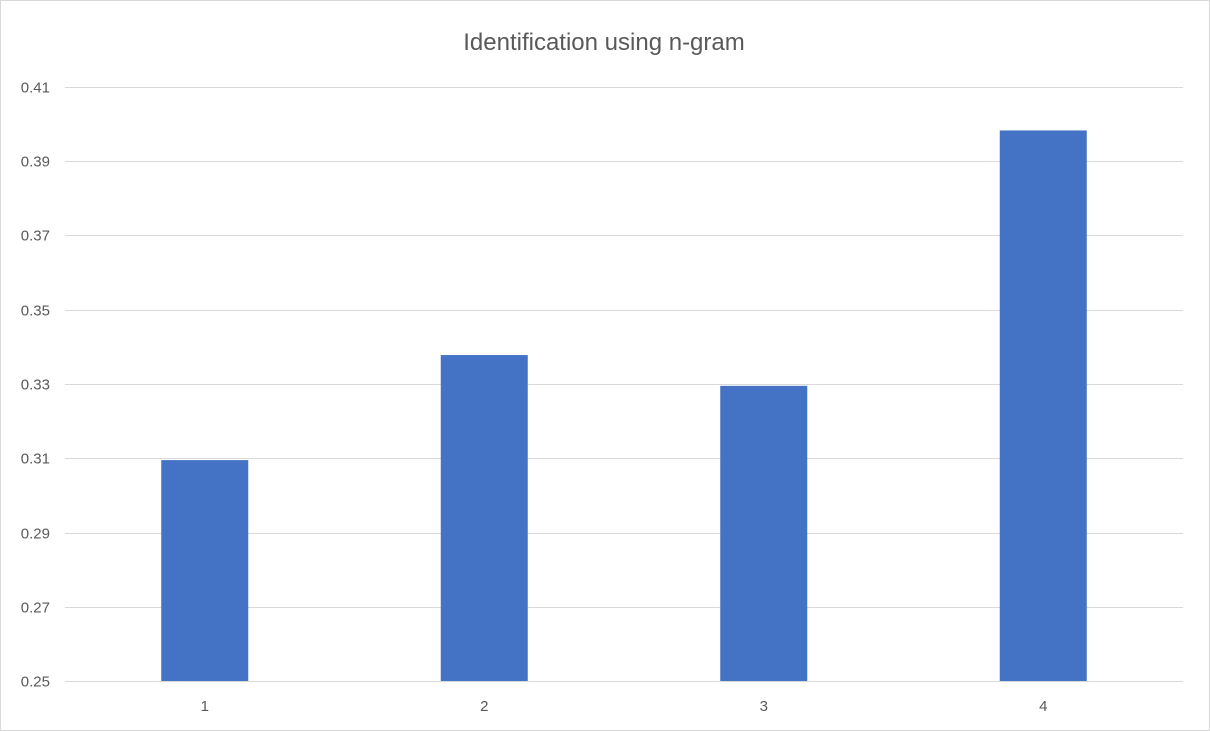  What do you see at coordinates (1043, 706) in the screenshot?
I see `x-tick-label: 4` at bounding box center [1043, 706].